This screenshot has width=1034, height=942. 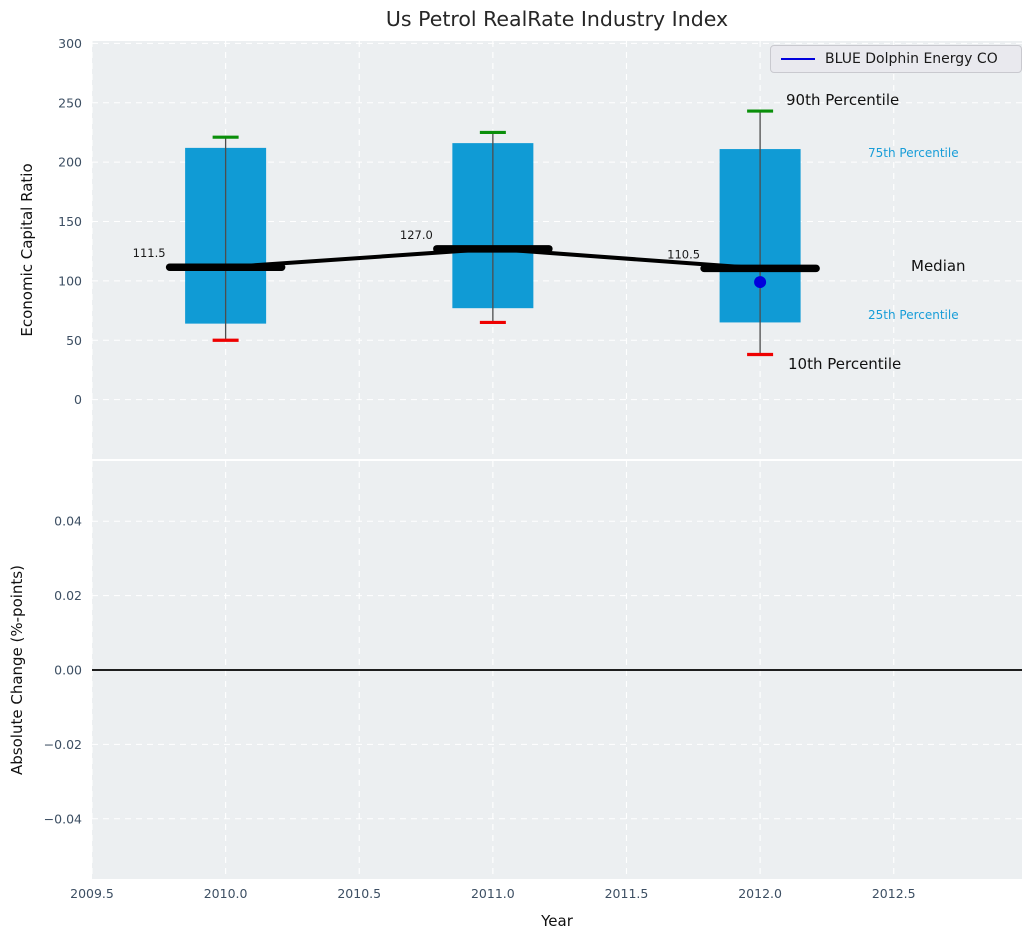 I want to click on x-tick-label: 2011.0, so click(x=493, y=893).